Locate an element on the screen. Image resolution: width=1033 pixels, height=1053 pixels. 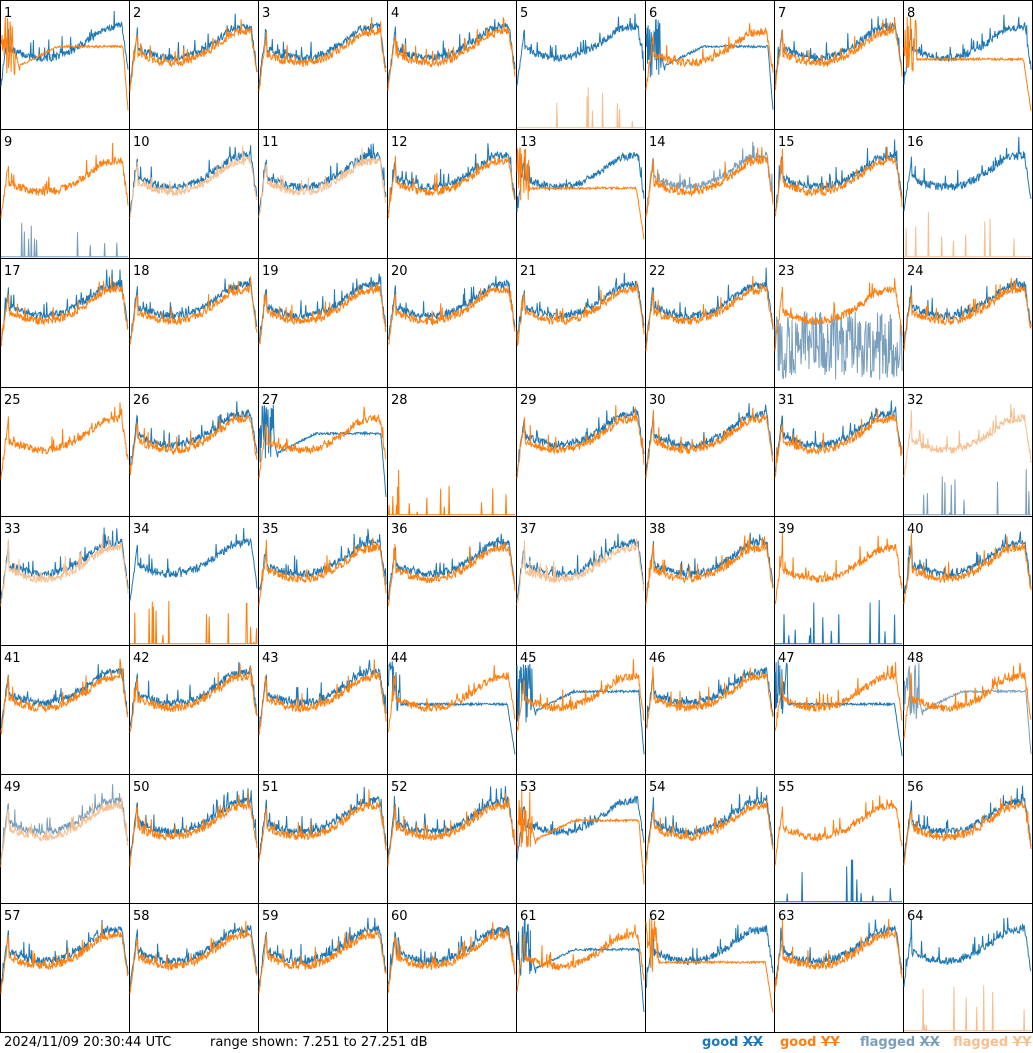
panel-label: 27 is located at coordinates (270, 400).